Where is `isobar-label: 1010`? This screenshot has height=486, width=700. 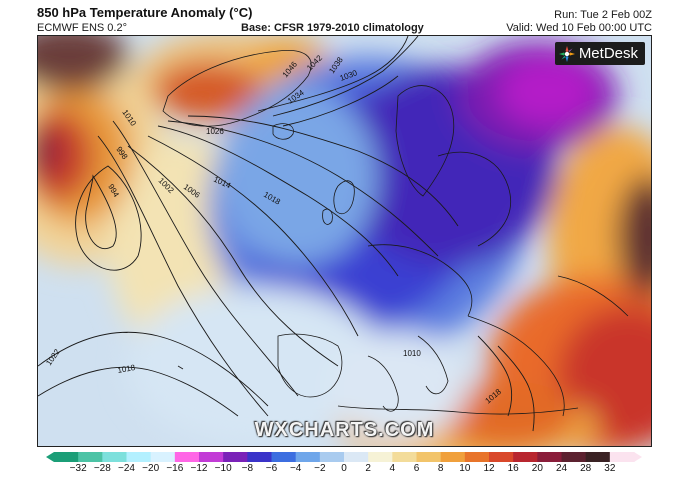 isobar-label: 1010 is located at coordinates (412, 353).